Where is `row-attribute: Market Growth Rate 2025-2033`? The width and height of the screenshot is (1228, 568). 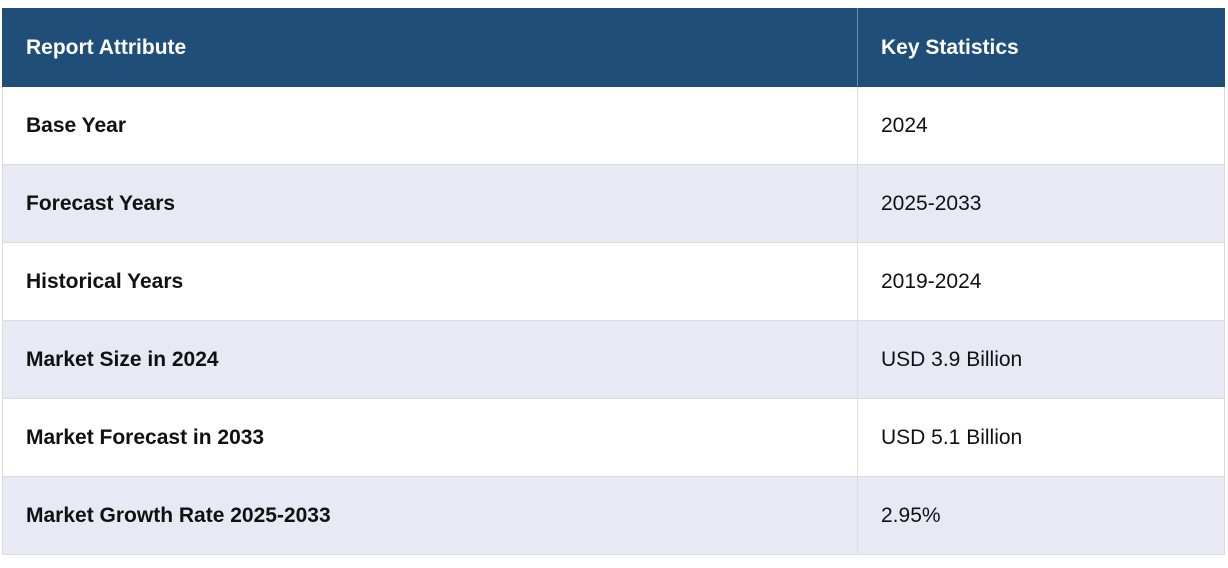
row-attribute: Market Growth Rate 2025-2033 is located at coordinates (430, 515).